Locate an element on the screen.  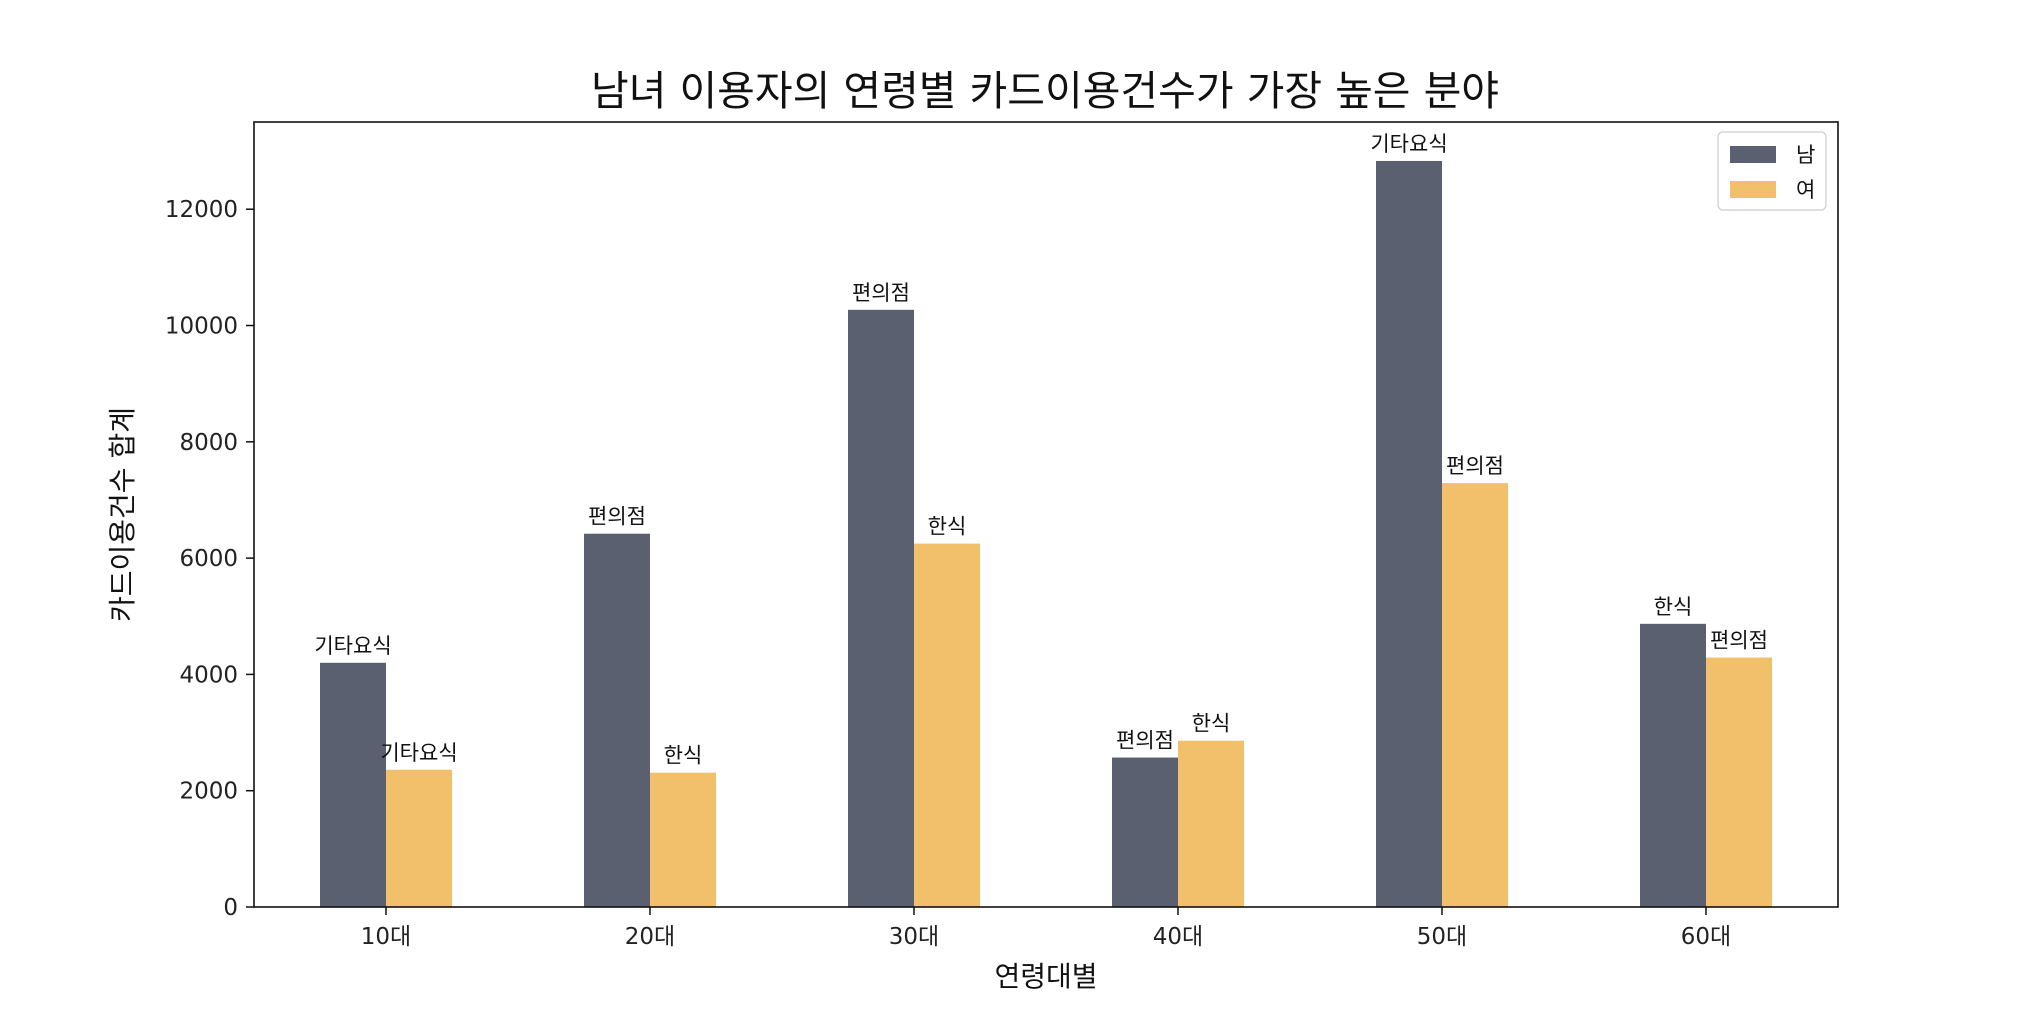
x-tick-label: 40대 is located at coordinates (1178, 937).